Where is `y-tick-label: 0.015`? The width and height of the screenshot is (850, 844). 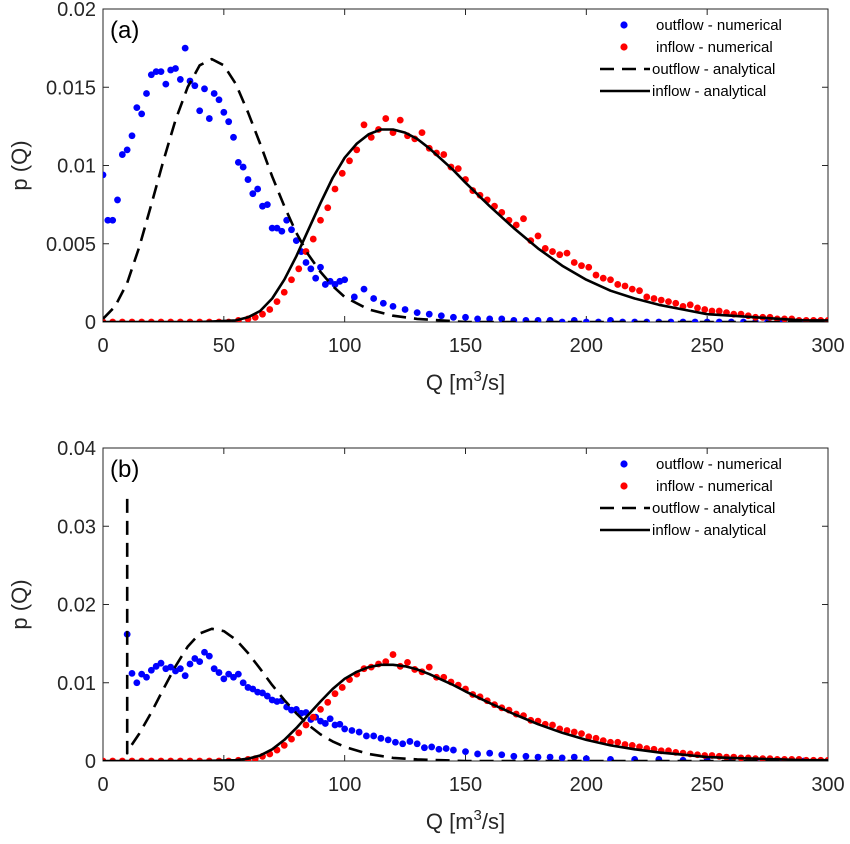 y-tick-label: 0.015 is located at coordinates (71, 88).